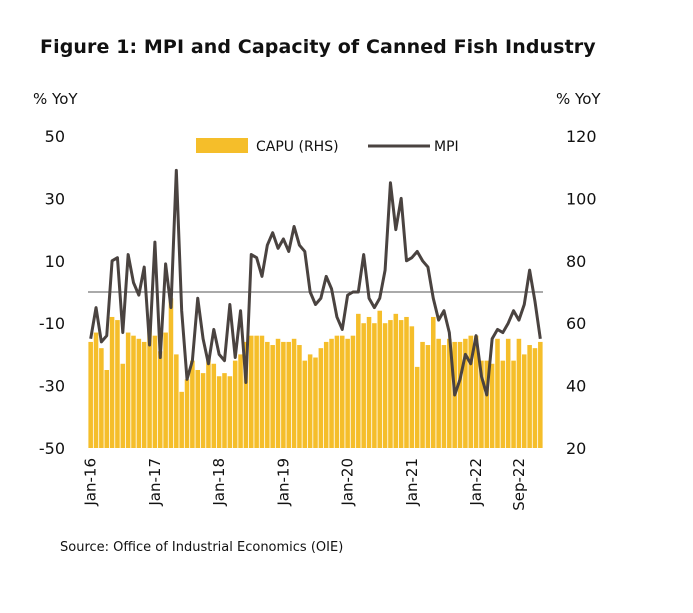 This screenshot has height=613, width=693. I want to click on x-tick-label: Jan-16, so click(91, 482).